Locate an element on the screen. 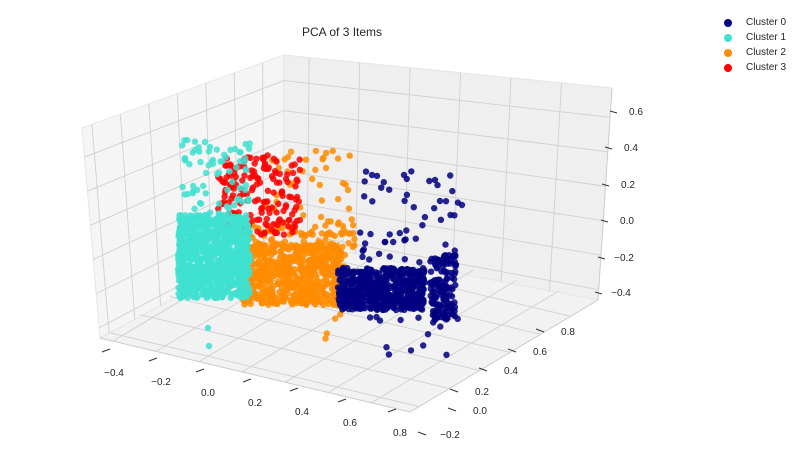 Image resolution: width=799 pixels, height=454 pixels. z-gridline-right is located at coordinates (445, 131).